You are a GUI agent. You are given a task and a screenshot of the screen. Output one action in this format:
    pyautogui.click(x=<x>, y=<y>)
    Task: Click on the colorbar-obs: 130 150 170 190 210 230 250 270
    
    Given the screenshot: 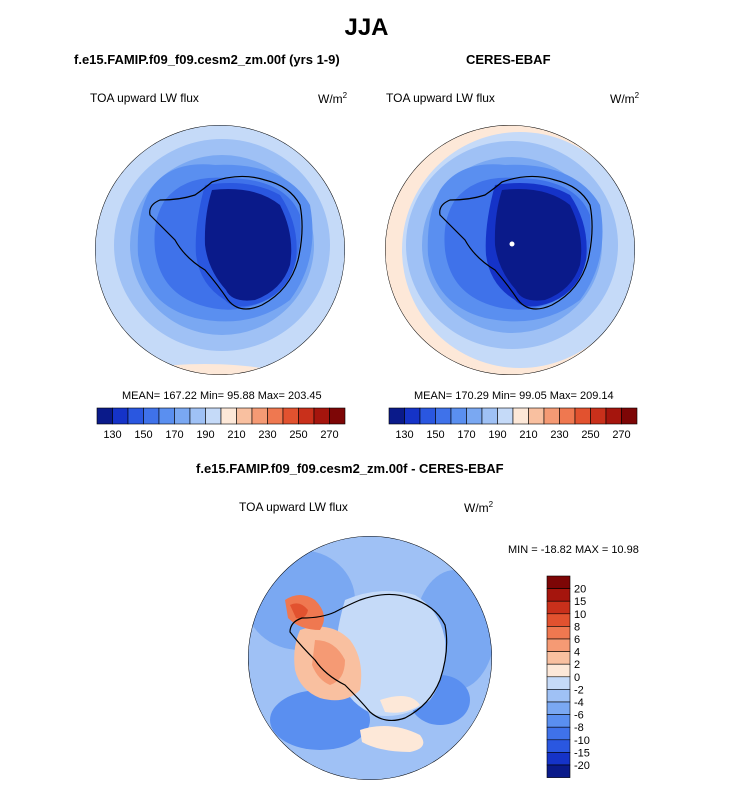 What is the action you would take?
    pyautogui.click(x=513, y=424)
    